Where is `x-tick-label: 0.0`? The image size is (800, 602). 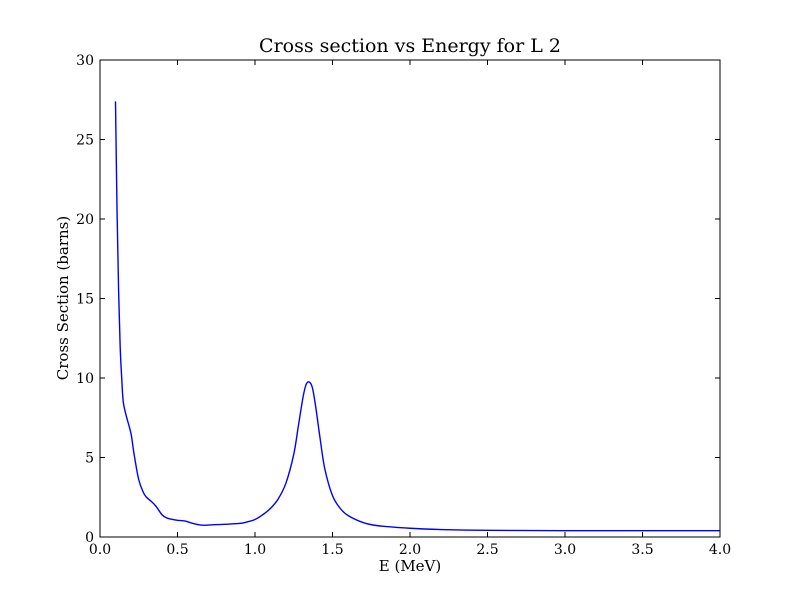 x-tick-label: 0.0 is located at coordinates (100, 550).